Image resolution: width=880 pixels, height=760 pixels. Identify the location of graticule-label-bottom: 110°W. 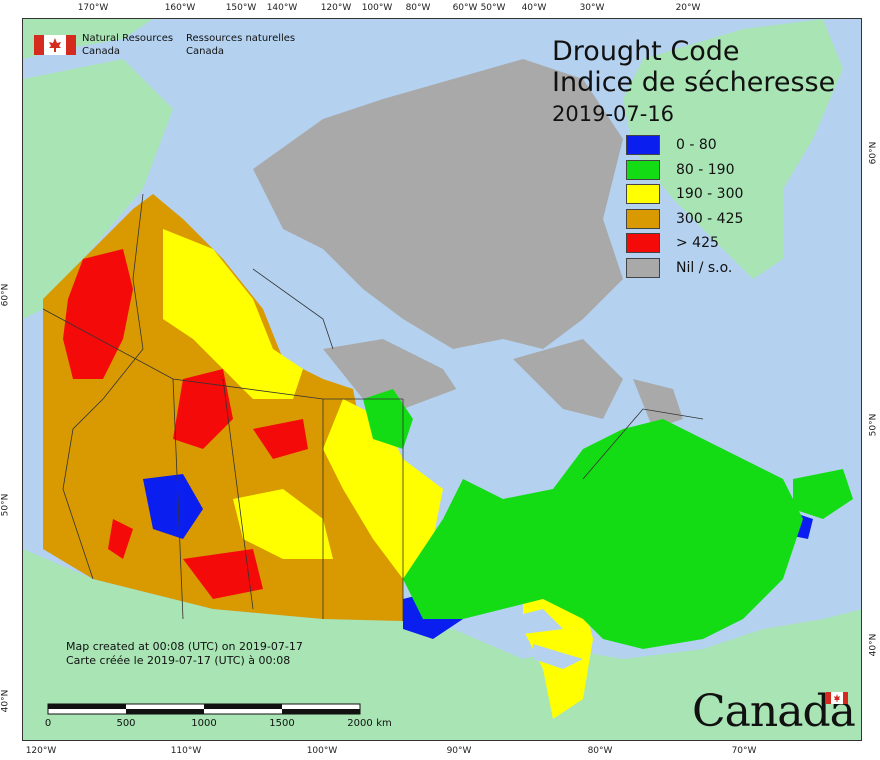
(186, 751).